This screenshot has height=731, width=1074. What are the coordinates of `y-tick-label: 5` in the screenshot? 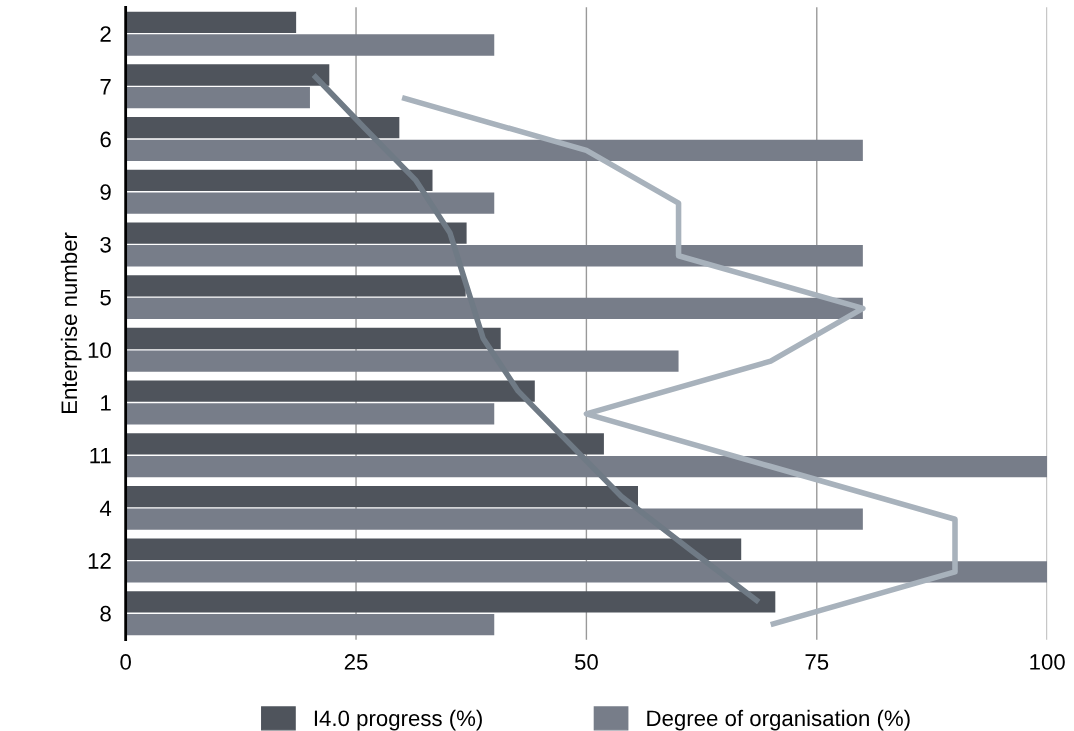 It's located at (105, 297).